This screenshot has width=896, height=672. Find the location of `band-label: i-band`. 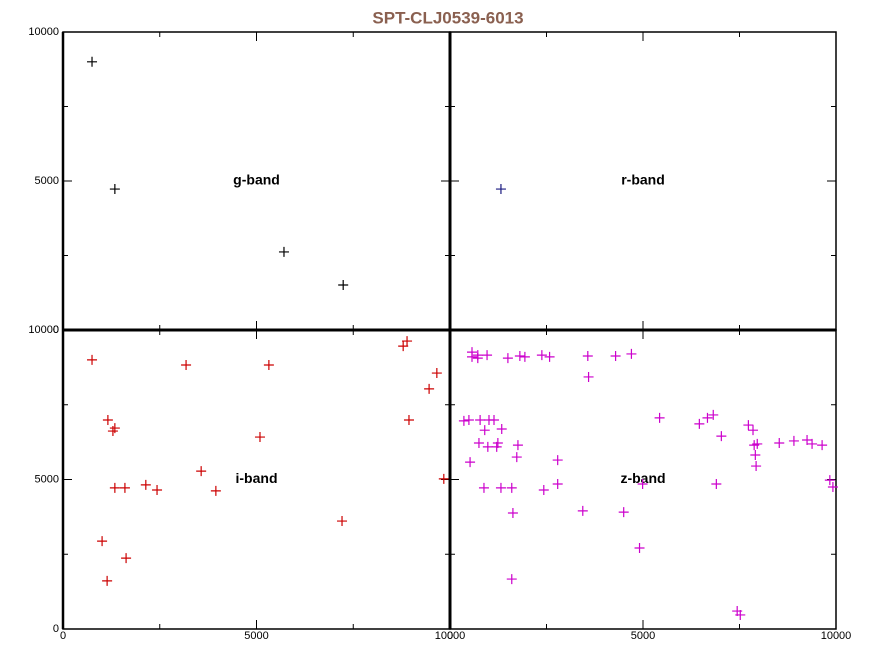

band-label: i-band is located at coordinates (257, 478).